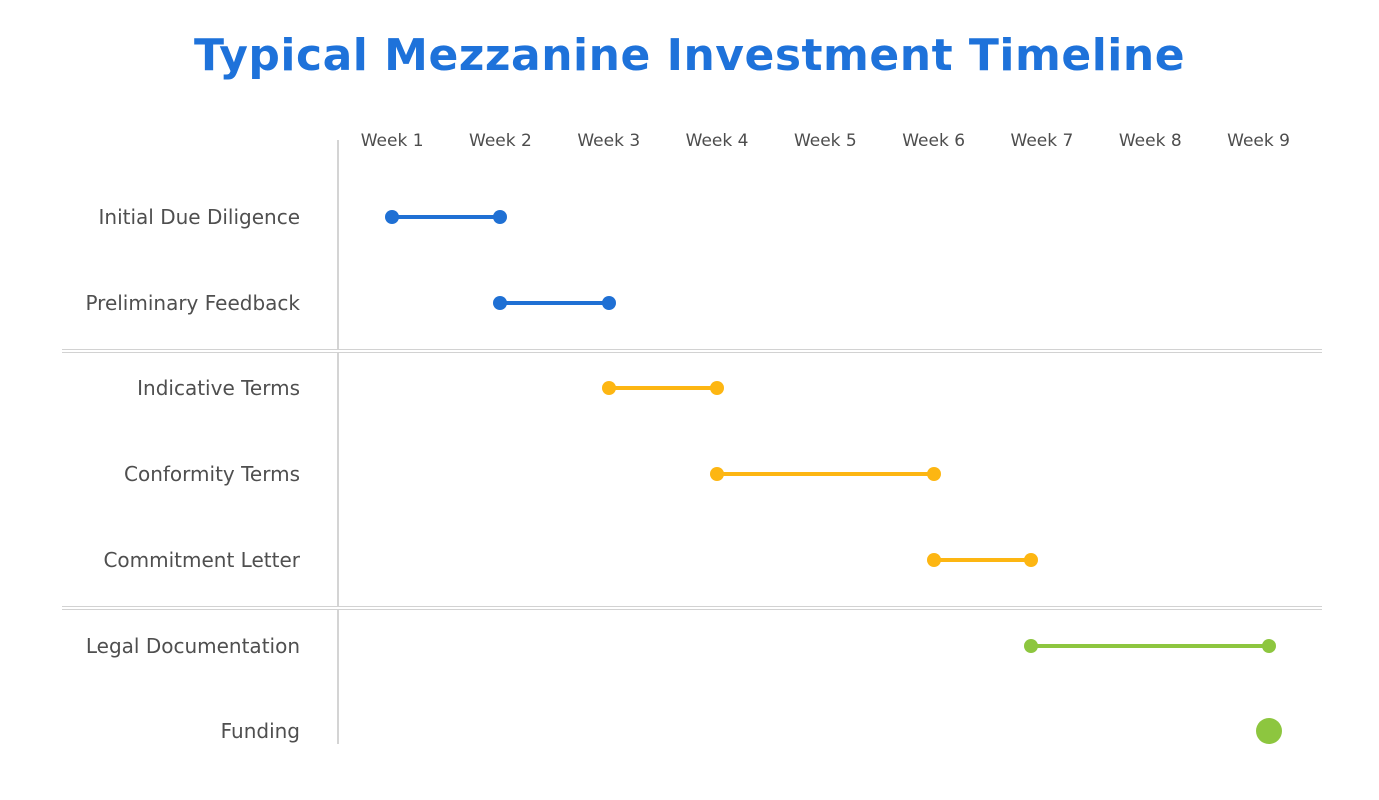  What do you see at coordinates (212, 474) in the screenshot?
I see `task-label: Conformity Terms` at bounding box center [212, 474].